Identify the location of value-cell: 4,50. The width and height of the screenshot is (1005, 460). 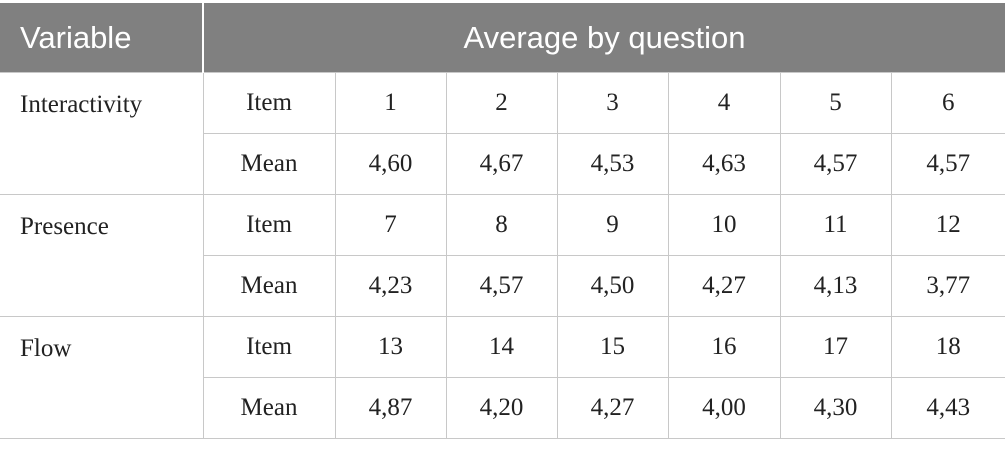
(612, 286).